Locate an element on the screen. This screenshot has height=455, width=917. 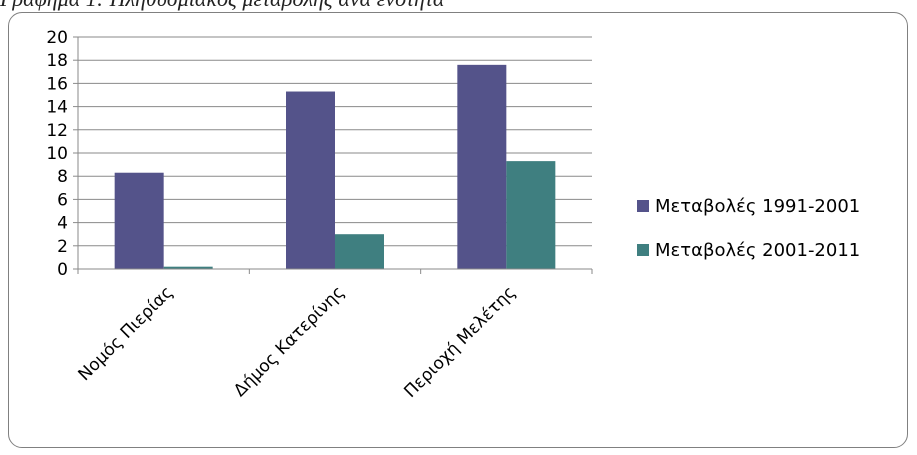
y-tick-label: 20 is located at coordinates (57, 38).